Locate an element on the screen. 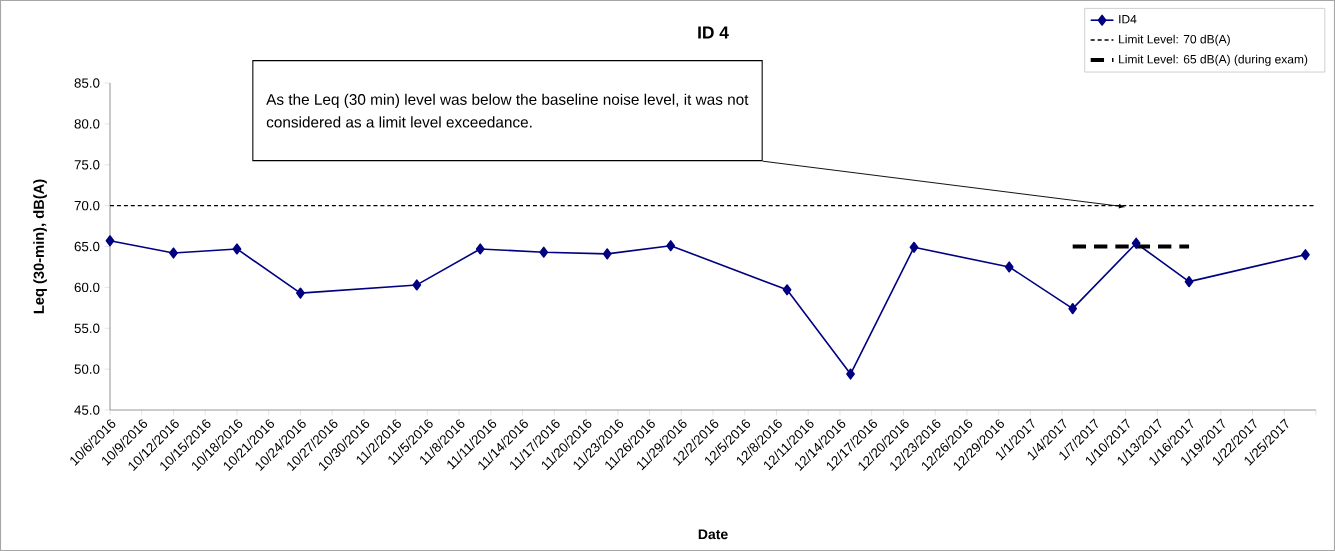  y-tick-label: 70.0 is located at coordinates (87, 205).